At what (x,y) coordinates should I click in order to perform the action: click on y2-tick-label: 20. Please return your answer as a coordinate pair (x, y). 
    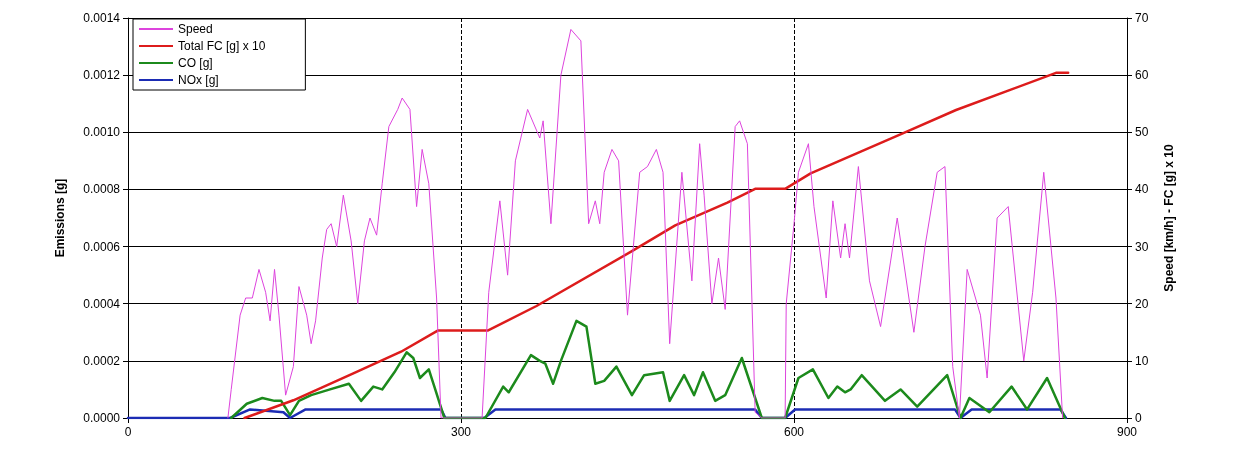
    Looking at the image, I should click on (1142, 303).